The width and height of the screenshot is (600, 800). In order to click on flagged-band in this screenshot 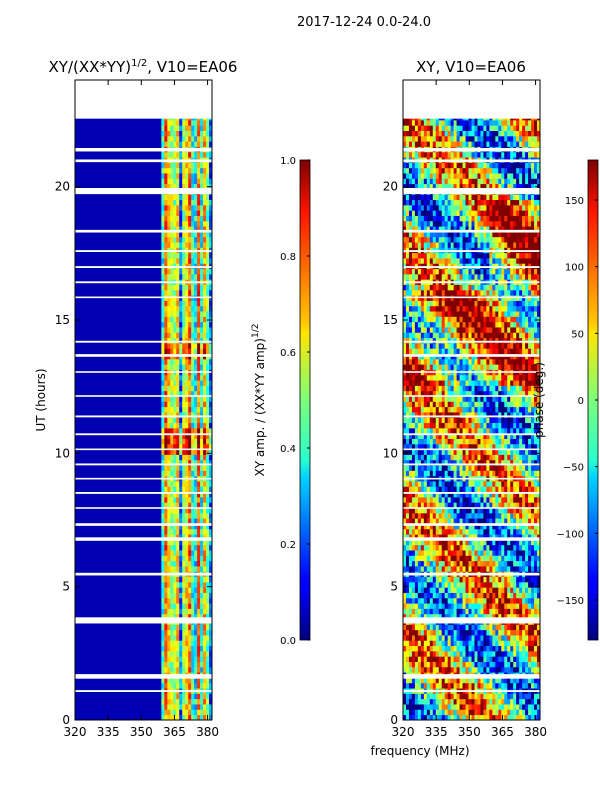, I will do `click(143, 493)`.